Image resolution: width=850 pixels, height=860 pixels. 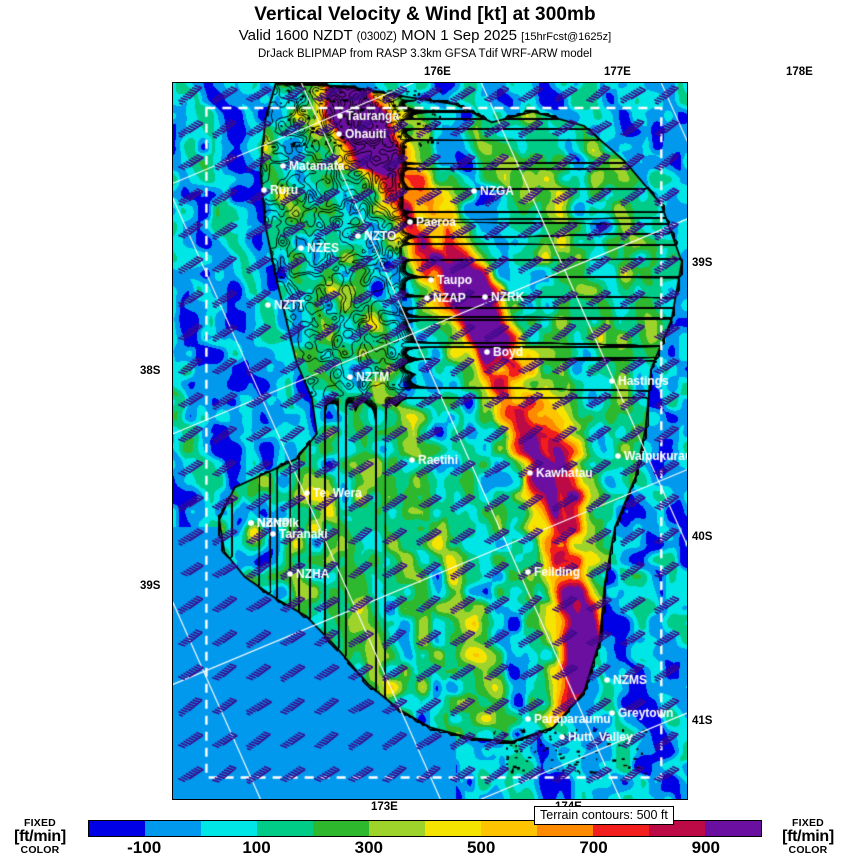 What do you see at coordinates (150, 586) in the screenshot?
I see `axis-tick-left-39S: 39S` at bounding box center [150, 586].